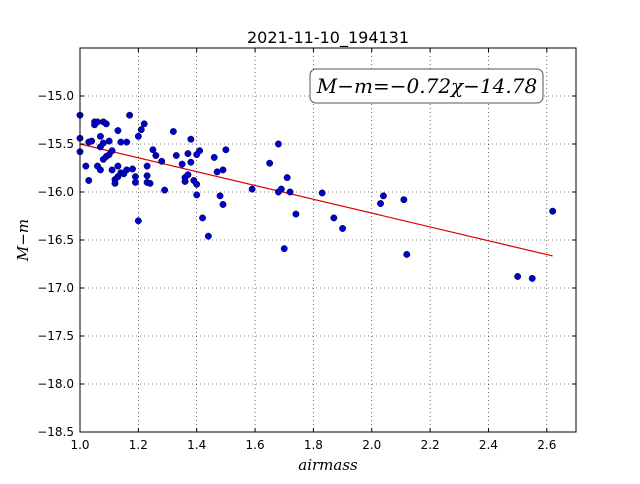 This screenshot has width=640, height=484. What do you see at coordinates (430, 445) in the screenshot?
I see `x-tick-label: 2.2` at bounding box center [430, 445].